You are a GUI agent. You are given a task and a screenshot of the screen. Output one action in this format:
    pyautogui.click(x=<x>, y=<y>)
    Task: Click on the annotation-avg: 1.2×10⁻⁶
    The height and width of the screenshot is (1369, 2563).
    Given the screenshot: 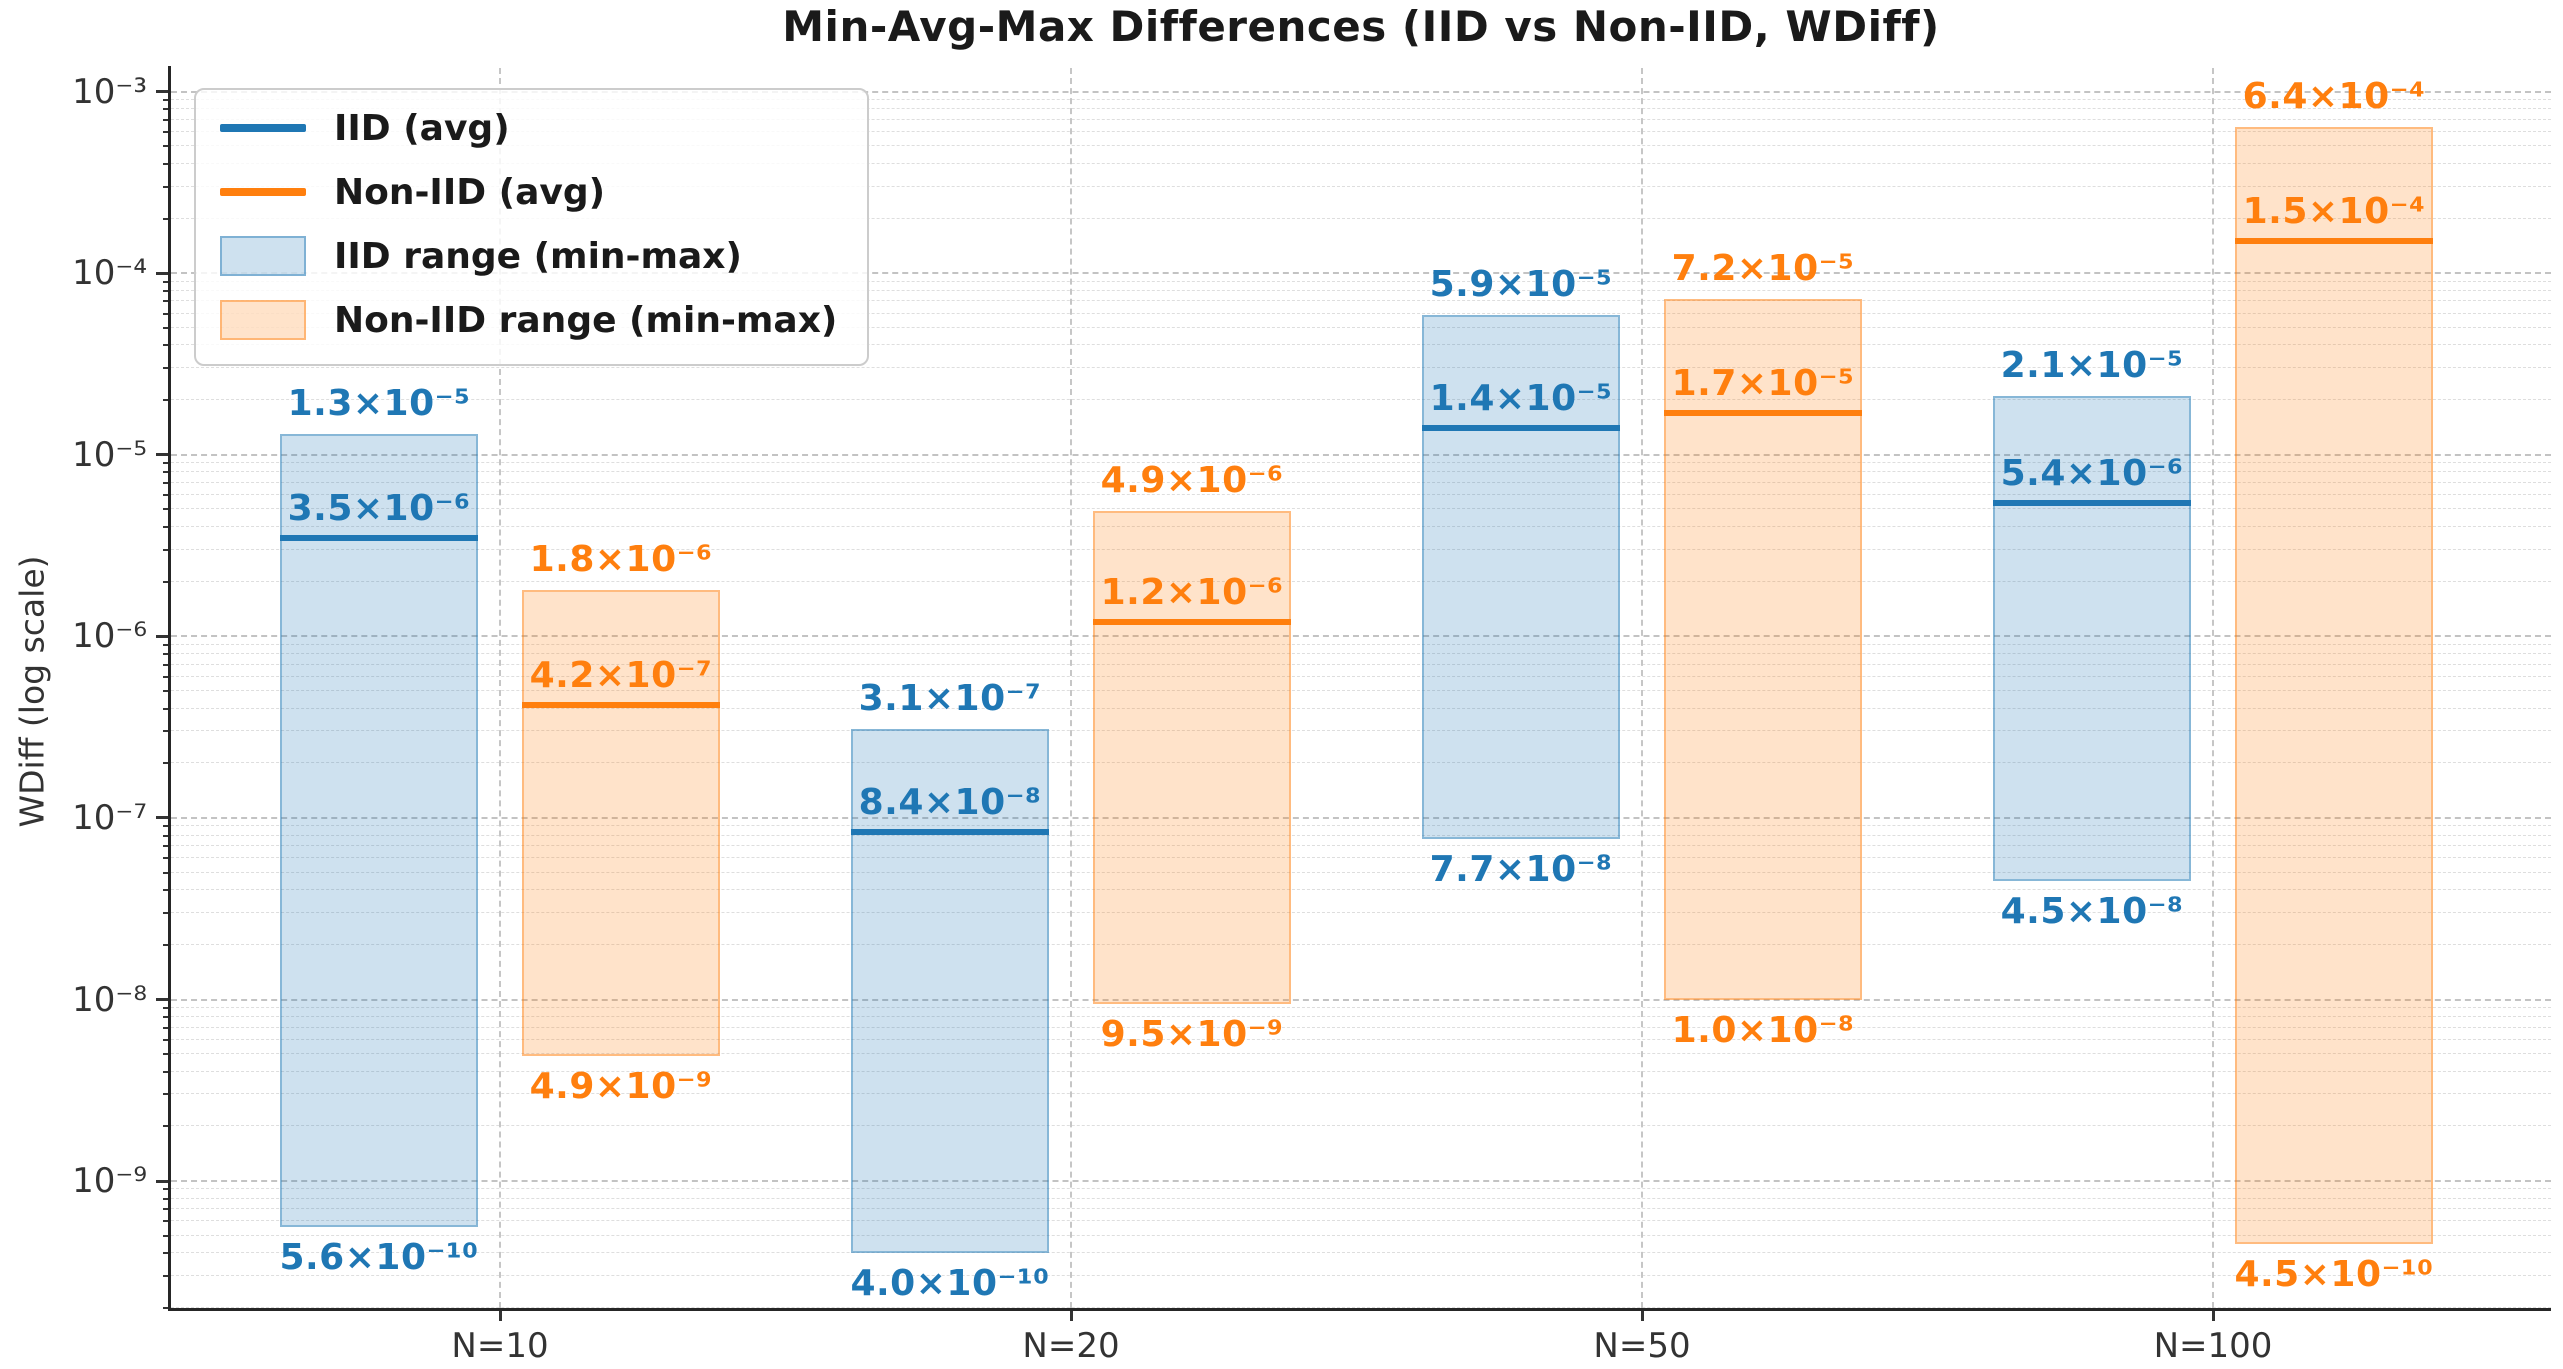 What is the action you would take?
    pyautogui.click(x=1192, y=592)
    